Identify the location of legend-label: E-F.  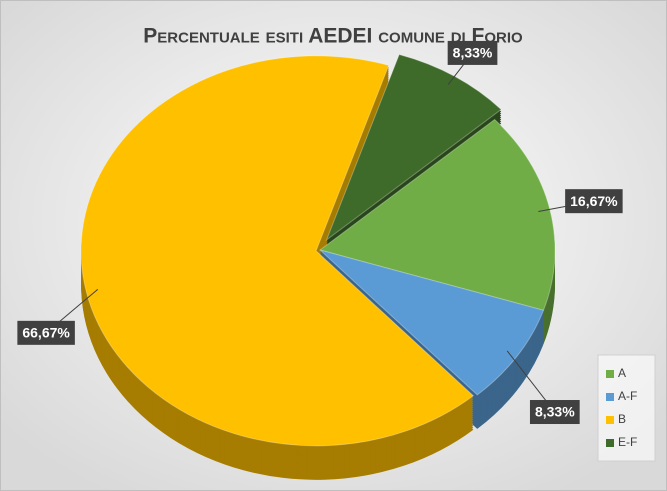
(627, 442).